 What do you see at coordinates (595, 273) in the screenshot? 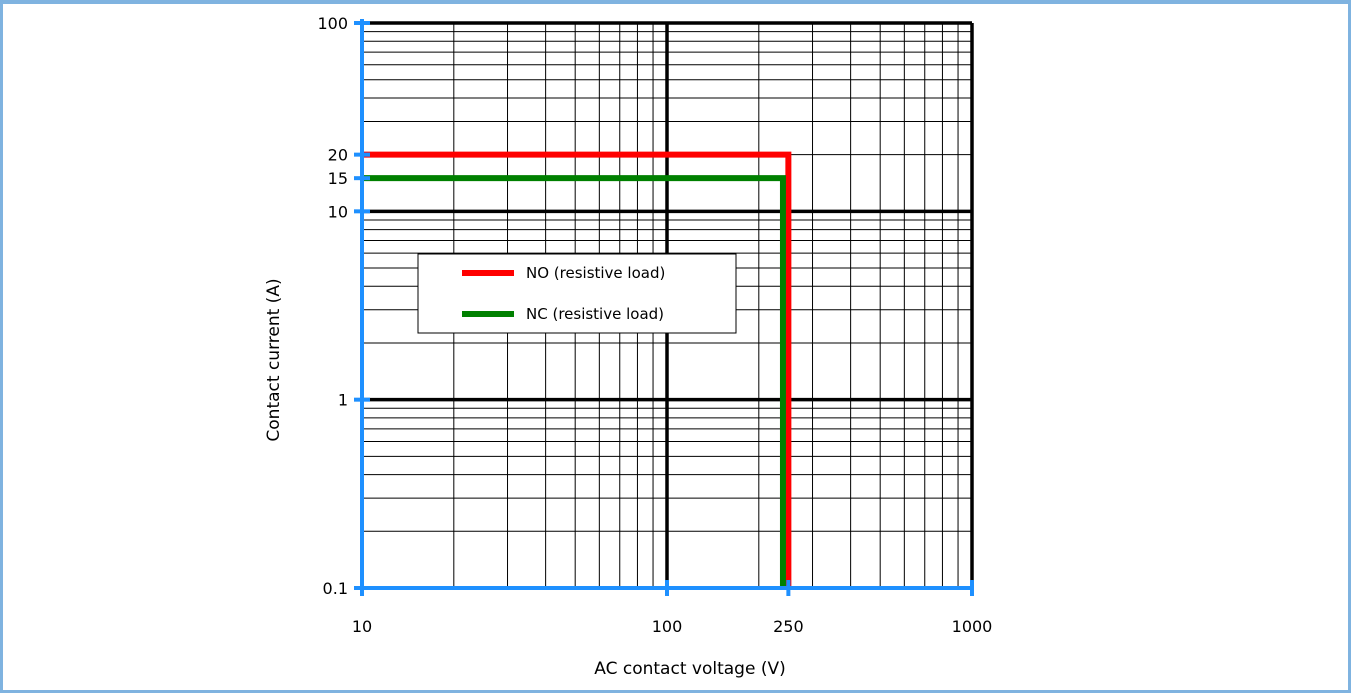
I see `legend-label: NO (resistive load)` at bounding box center [595, 273].